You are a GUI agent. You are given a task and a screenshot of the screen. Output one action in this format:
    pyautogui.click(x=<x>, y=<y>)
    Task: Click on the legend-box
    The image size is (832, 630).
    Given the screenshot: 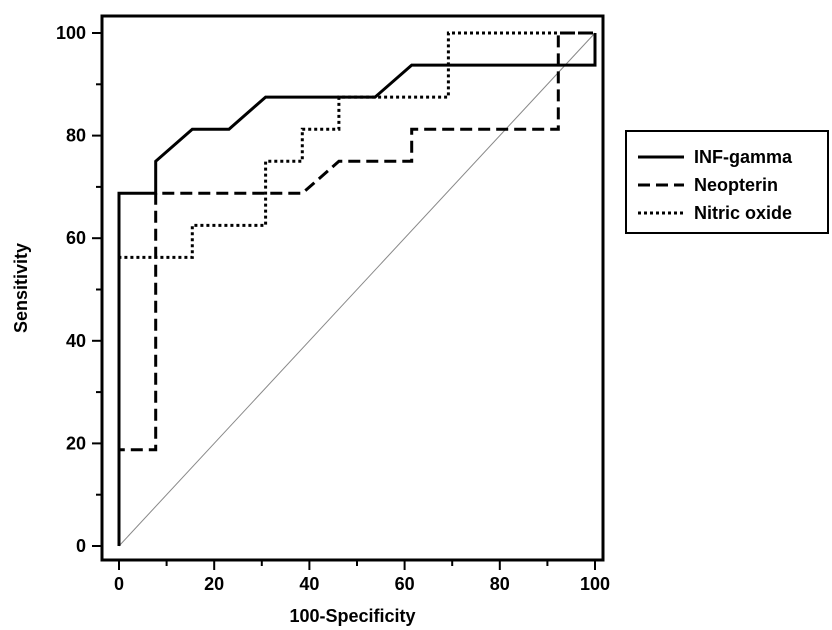 What is the action you would take?
    pyautogui.click(x=727, y=182)
    